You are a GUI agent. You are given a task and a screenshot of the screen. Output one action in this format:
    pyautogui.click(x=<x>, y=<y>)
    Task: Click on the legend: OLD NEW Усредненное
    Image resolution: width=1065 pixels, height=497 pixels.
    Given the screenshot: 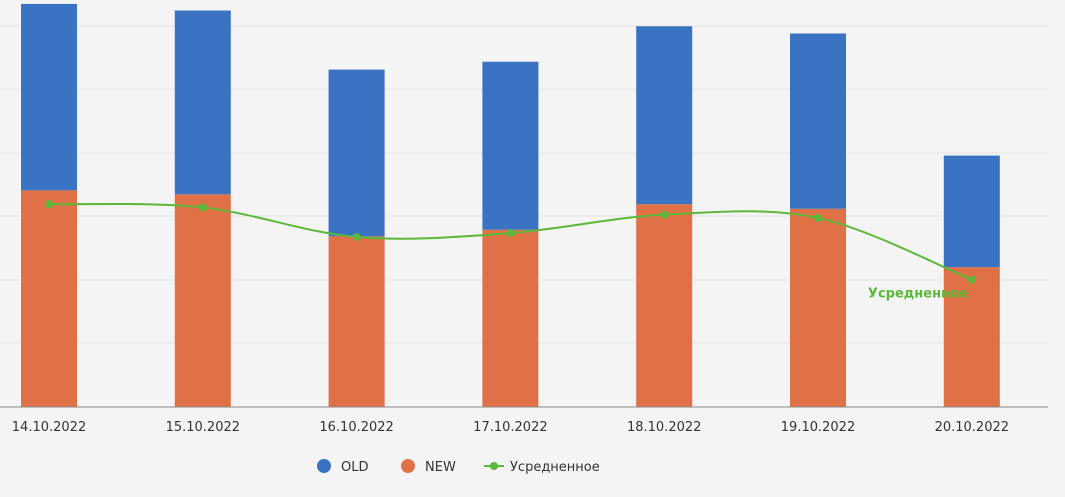 What is the action you would take?
    pyautogui.click(x=458, y=467)
    